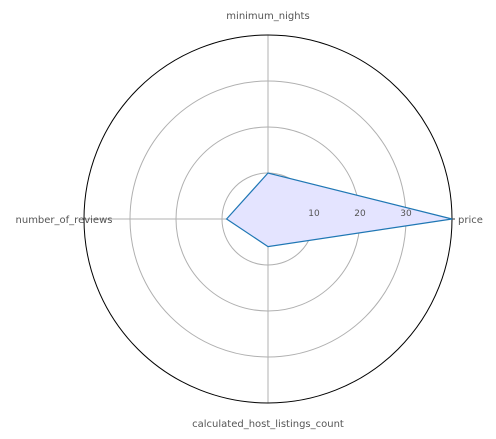 The height and width of the screenshot is (439, 496). Describe the element at coordinates (267, 16) in the screenshot. I see `axis-label-minimum-nights: minimum_nights` at that location.